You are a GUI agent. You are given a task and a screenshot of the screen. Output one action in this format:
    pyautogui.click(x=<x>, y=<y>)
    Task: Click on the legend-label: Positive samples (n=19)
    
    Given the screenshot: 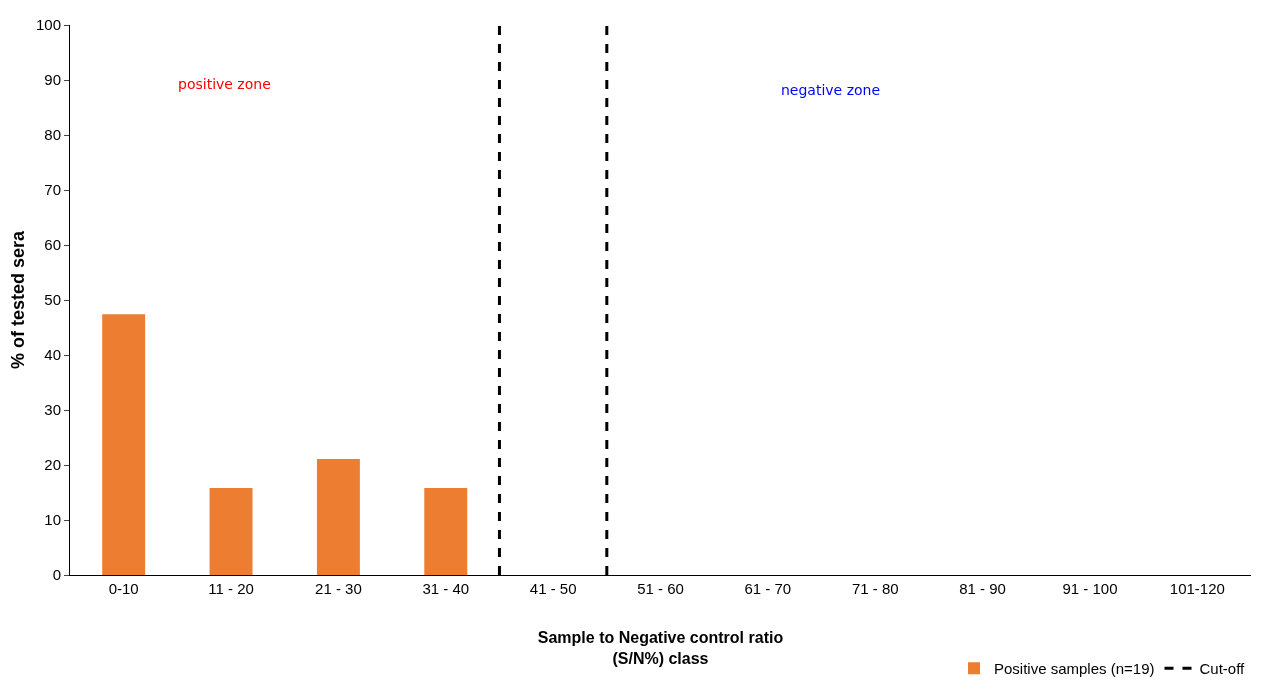 What is the action you would take?
    pyautogui.click(x=1074, y=669)
    